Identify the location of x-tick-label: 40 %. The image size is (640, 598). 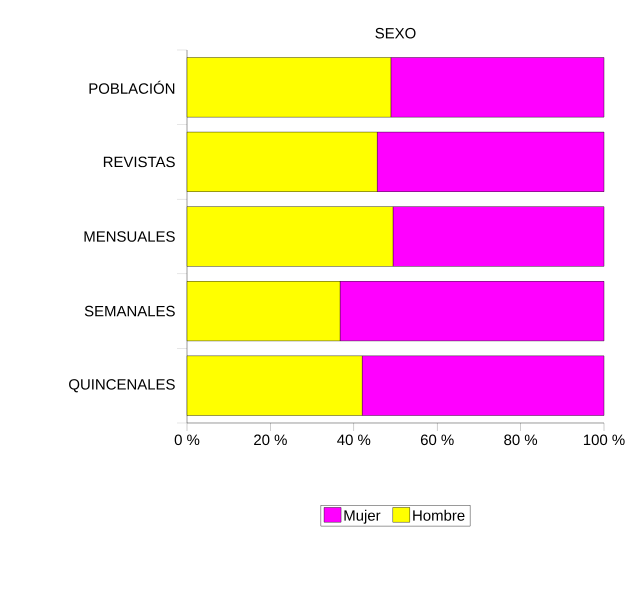
(353, 440).